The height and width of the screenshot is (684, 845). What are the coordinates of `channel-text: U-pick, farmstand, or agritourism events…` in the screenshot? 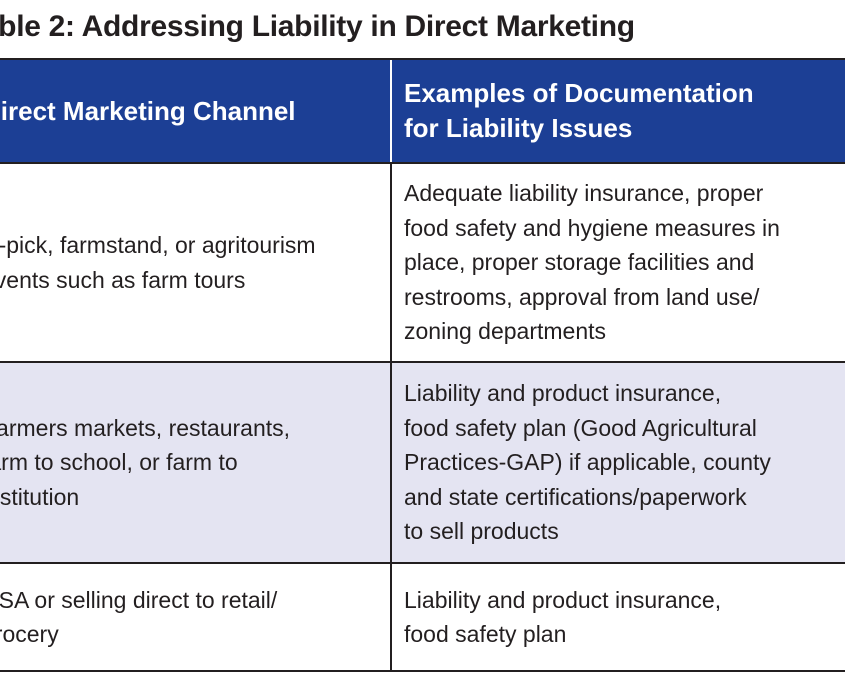 It's located at (158, 262).